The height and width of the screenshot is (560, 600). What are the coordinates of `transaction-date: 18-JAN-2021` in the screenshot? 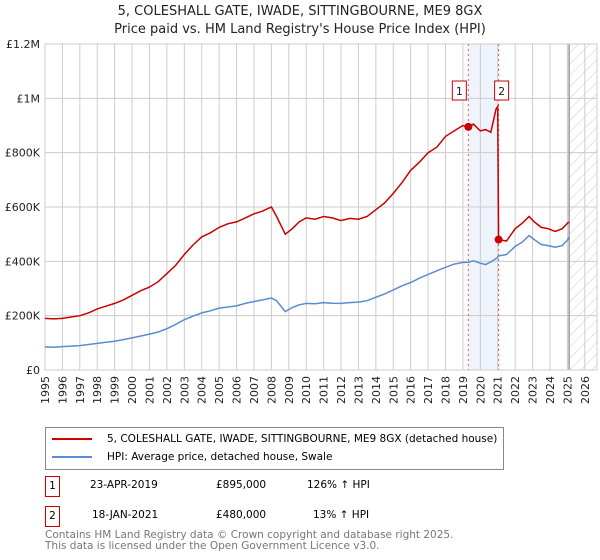 It's located at (125, 515).